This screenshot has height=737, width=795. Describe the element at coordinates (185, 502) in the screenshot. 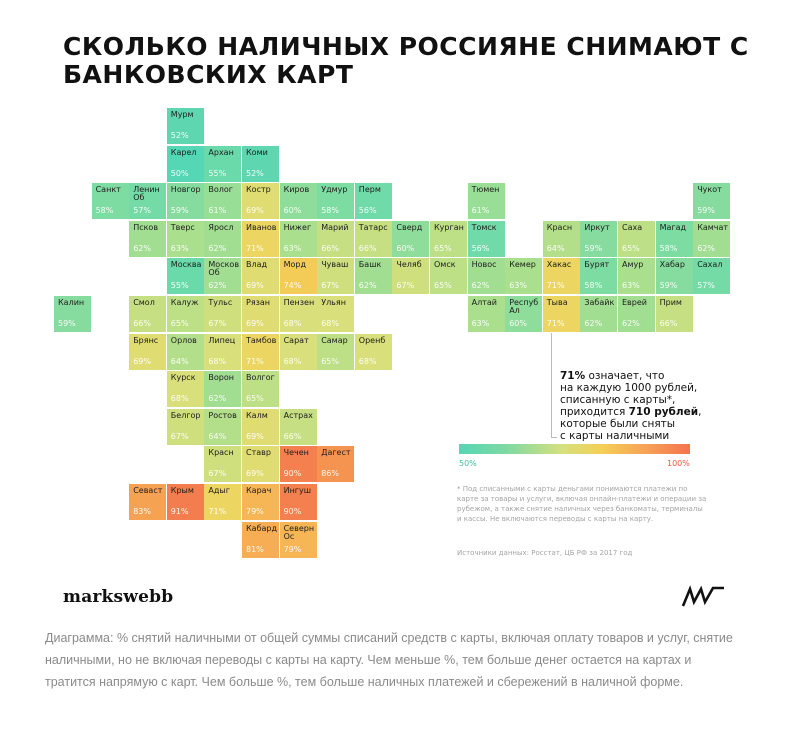

I see `region-tile: Крым 91%` at that location.